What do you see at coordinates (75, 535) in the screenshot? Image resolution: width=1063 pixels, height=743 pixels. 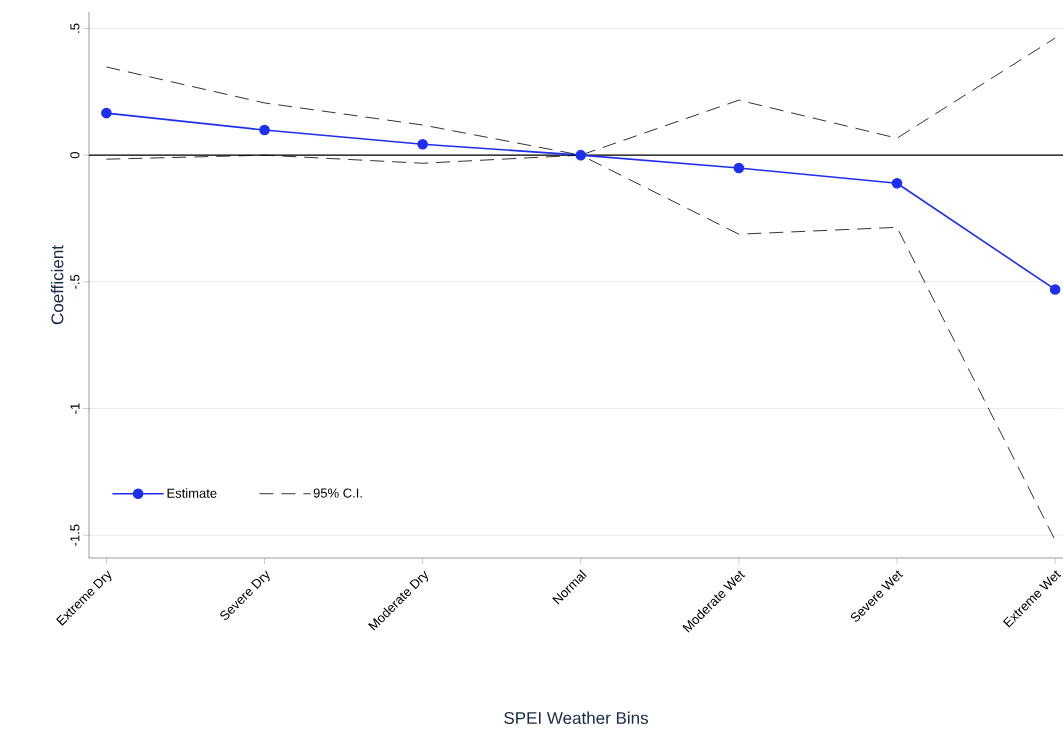 I see `y-tick-label: -1.5` at bounding box center [75, 535].